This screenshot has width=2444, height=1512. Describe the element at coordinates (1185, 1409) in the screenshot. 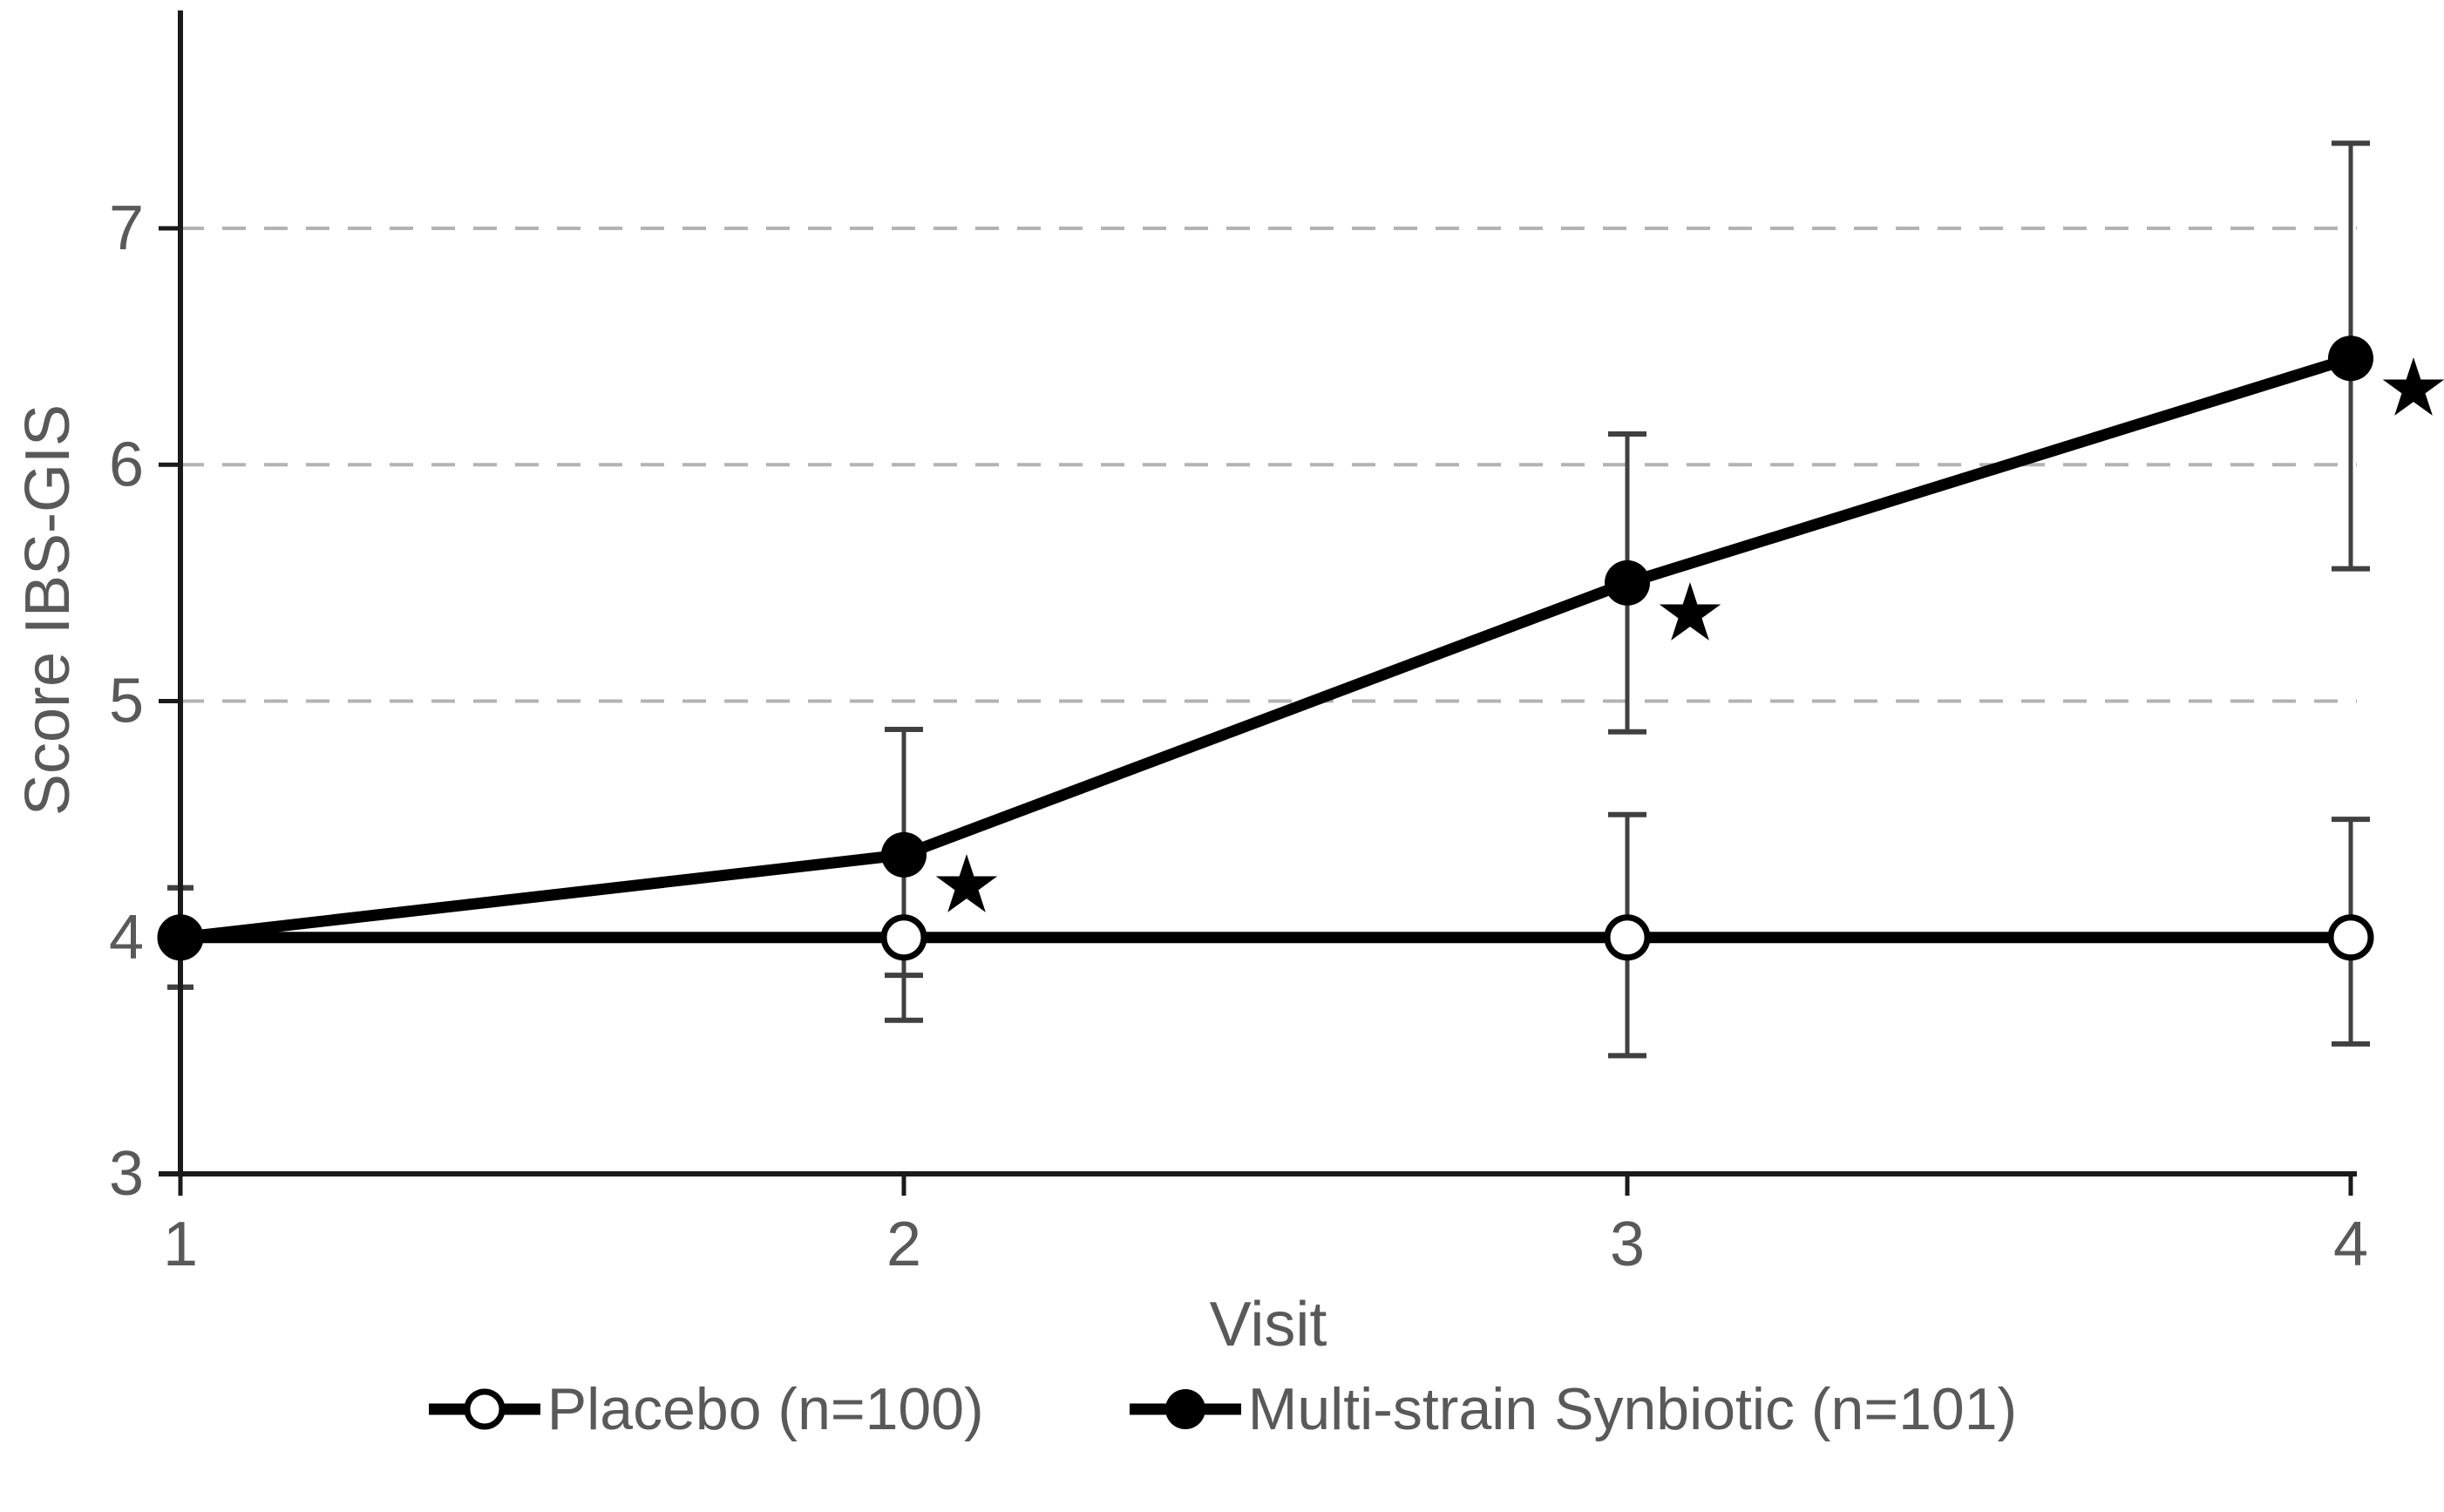

I see `filled-circle-marker-icon` at that location.